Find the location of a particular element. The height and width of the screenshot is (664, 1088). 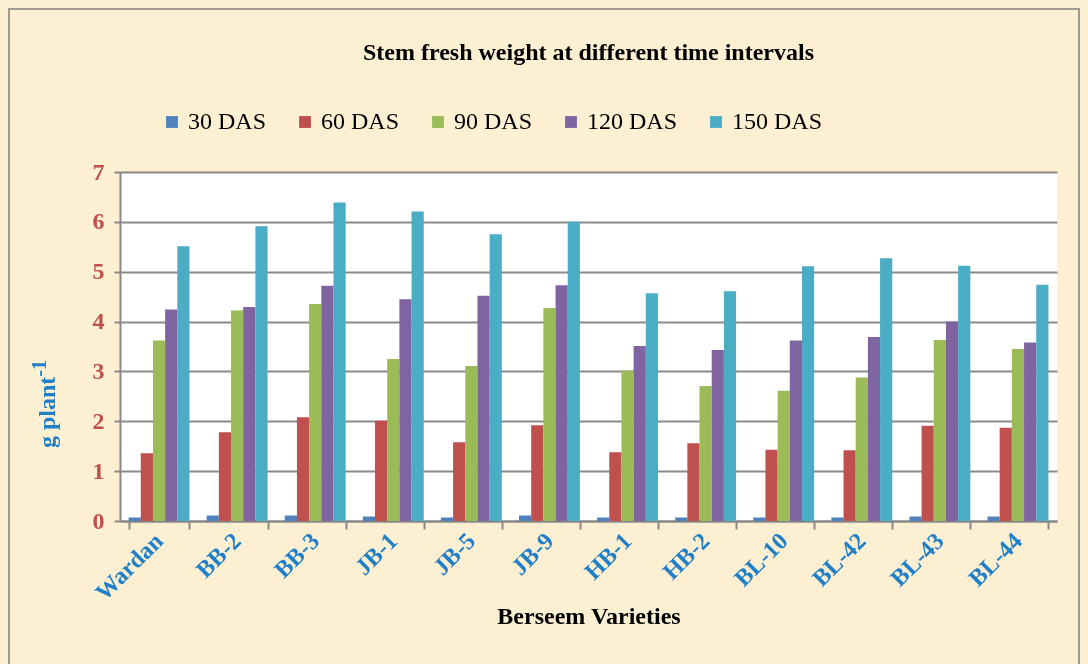

y-tick-label: 4 is located at coordinates (98, 321).